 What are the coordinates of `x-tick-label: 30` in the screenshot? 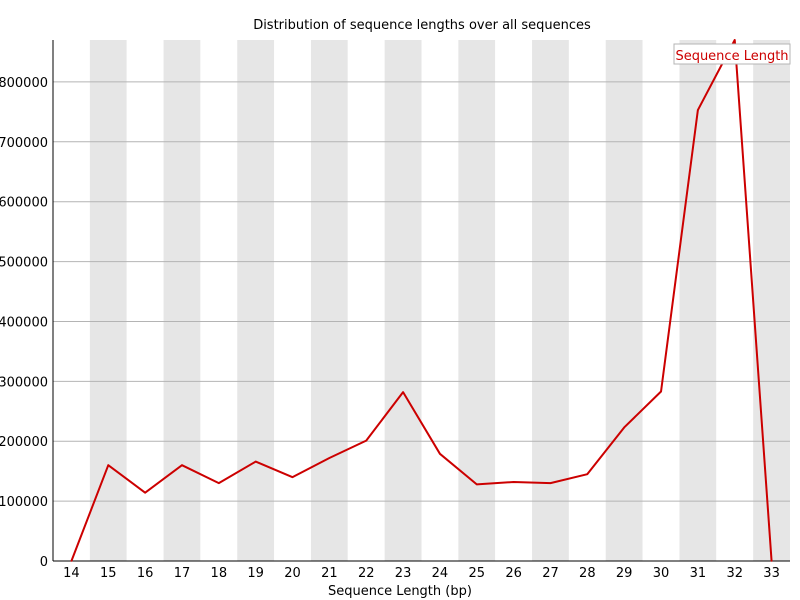 It's located at (661, 573).